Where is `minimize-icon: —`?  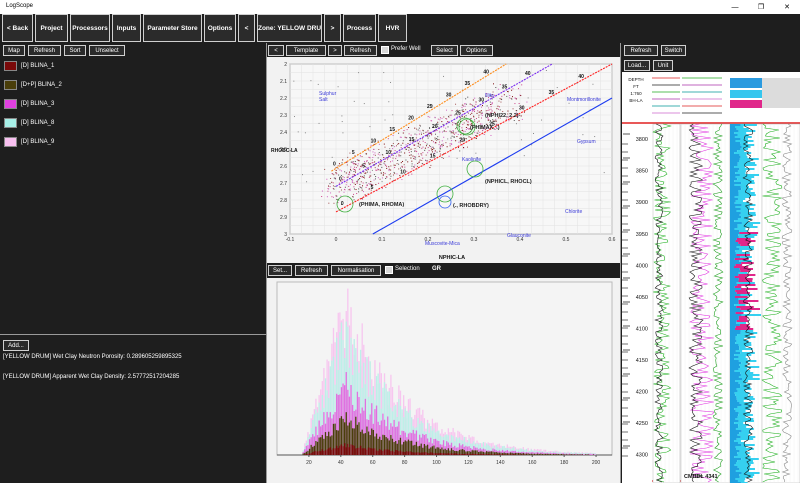
minimize-icon: — is located at coordinates (735, 7).